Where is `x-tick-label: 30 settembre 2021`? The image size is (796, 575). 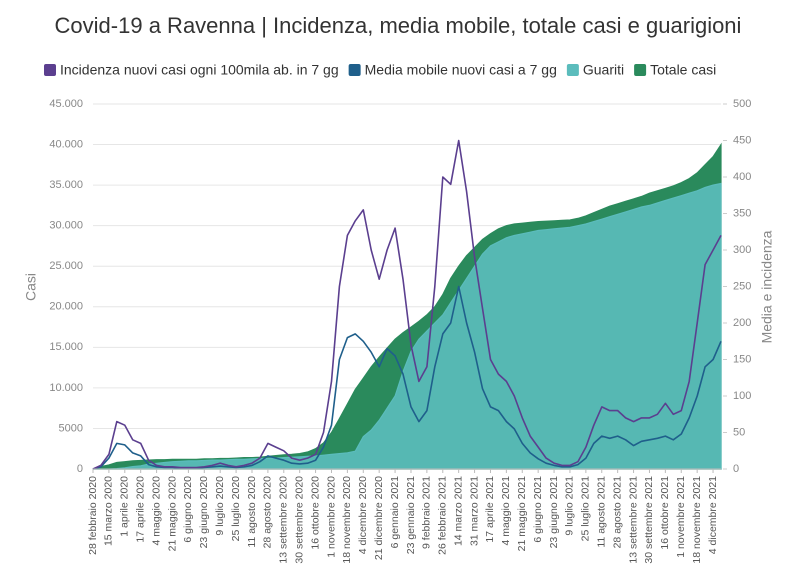 x-tick-label: 30 settembre 2021 is located at coordinates (649, 520).